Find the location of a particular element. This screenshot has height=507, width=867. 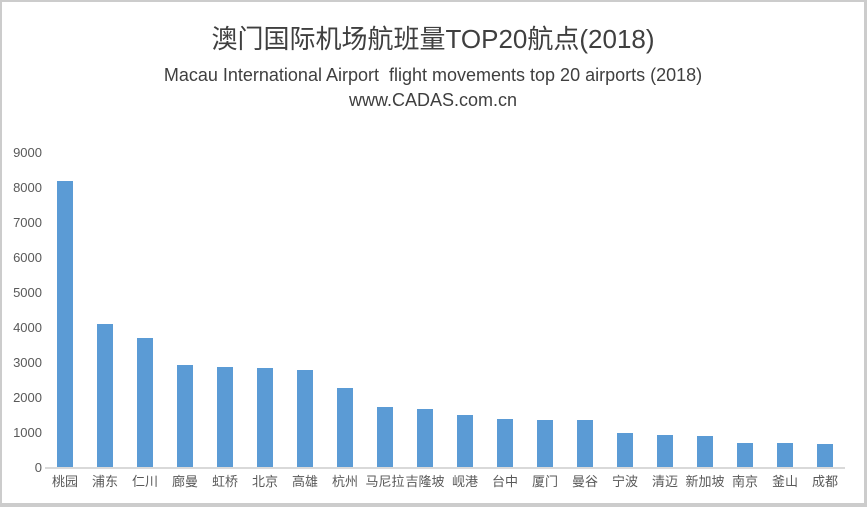

y-tick-label: 5000 is located at coordinates (27, 292).